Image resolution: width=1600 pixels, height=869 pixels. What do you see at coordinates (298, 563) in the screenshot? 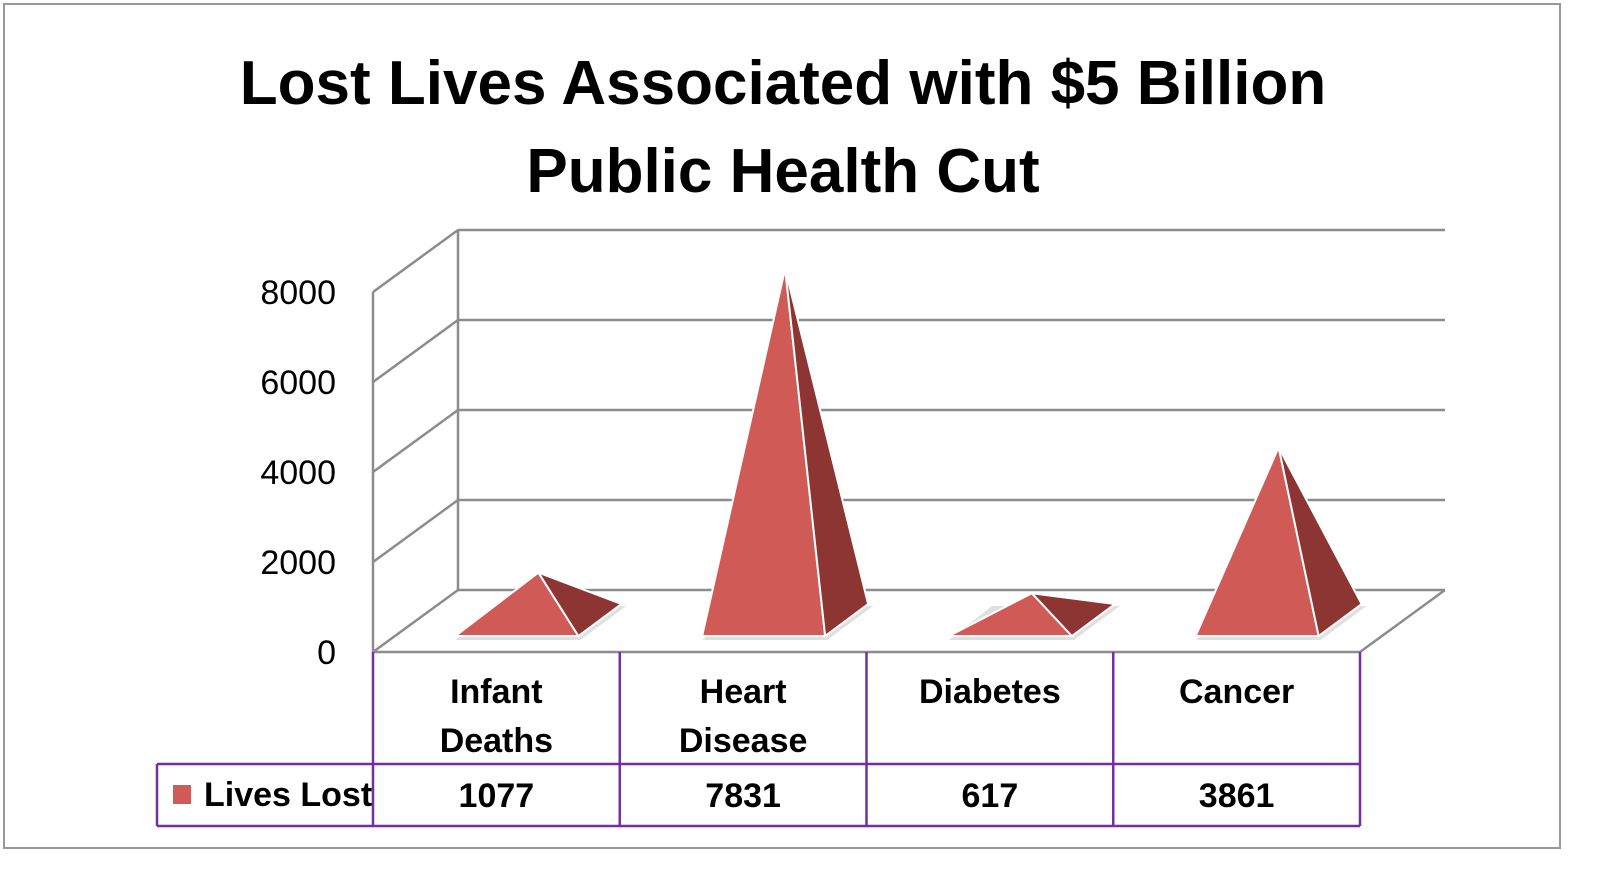
I see `y-tick-label: 2000` at bounding box center [298, 563].